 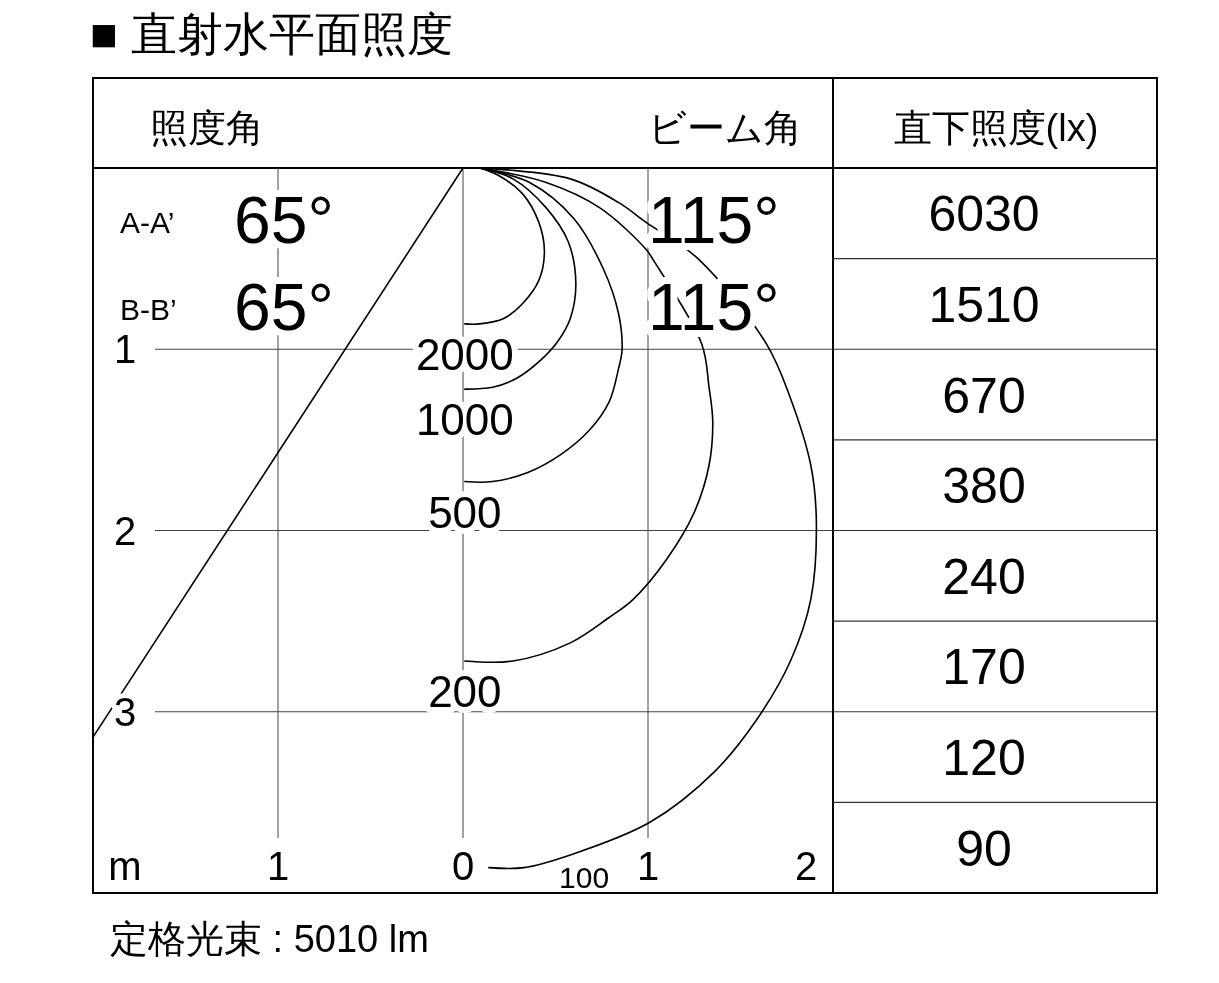 I want to click on annotation: B-B’, so click(x=148, y=309).